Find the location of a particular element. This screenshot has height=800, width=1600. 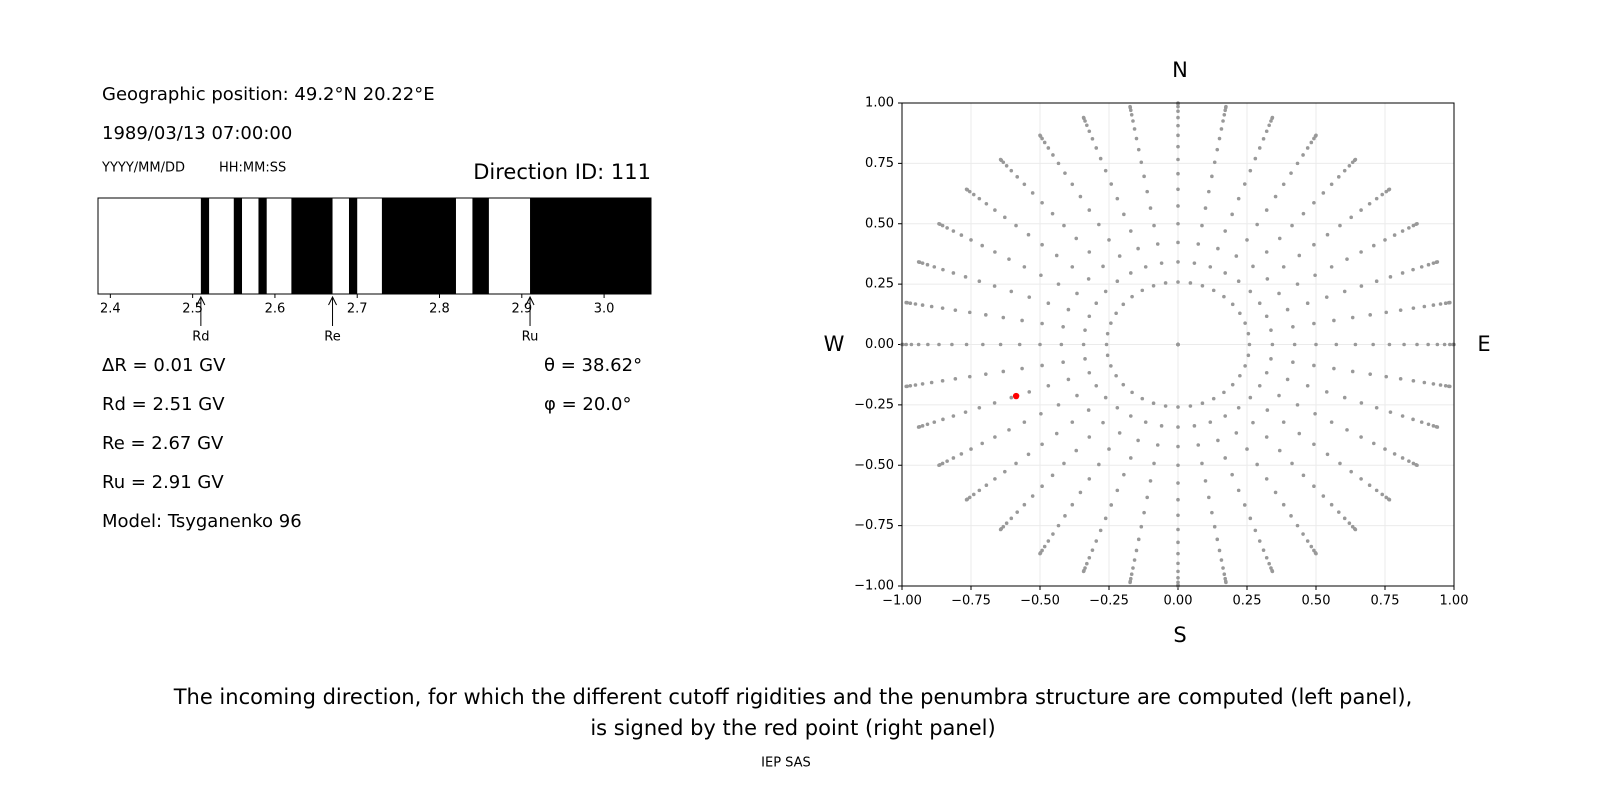

north: N is located at coordinates (1180, 70).